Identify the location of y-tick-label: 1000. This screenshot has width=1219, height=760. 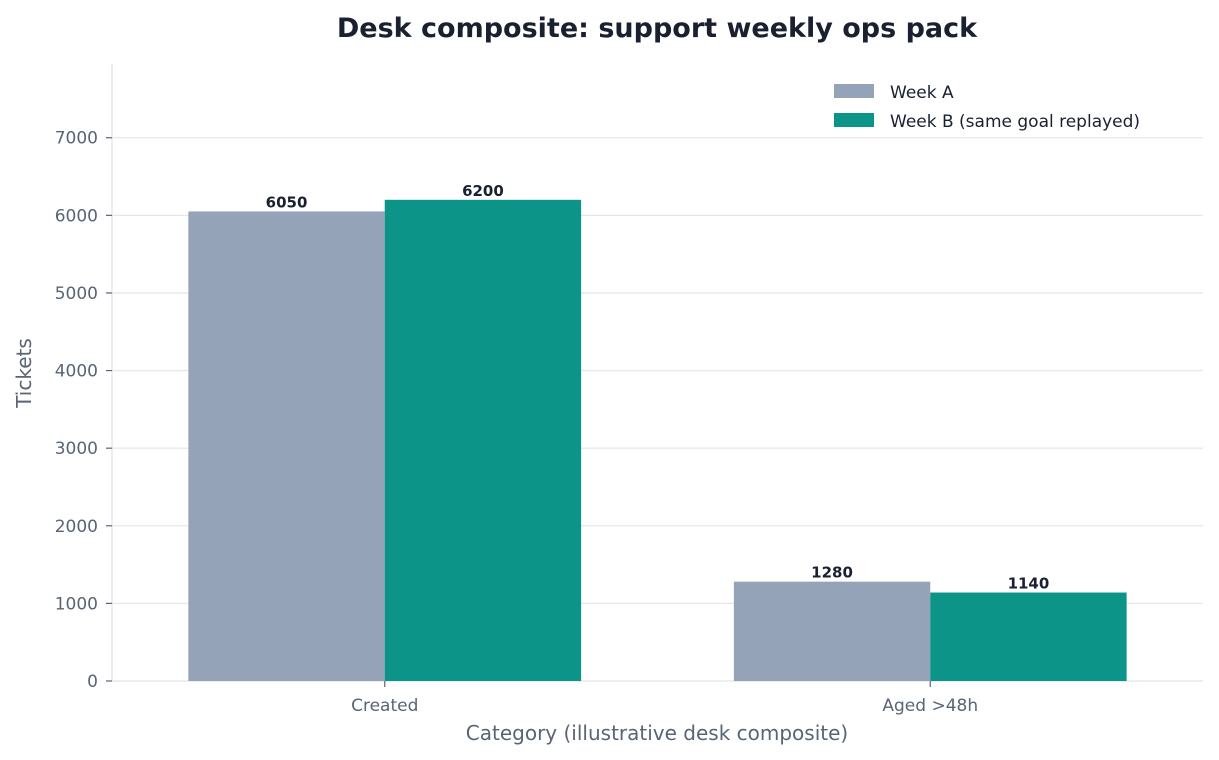
(76, 604).